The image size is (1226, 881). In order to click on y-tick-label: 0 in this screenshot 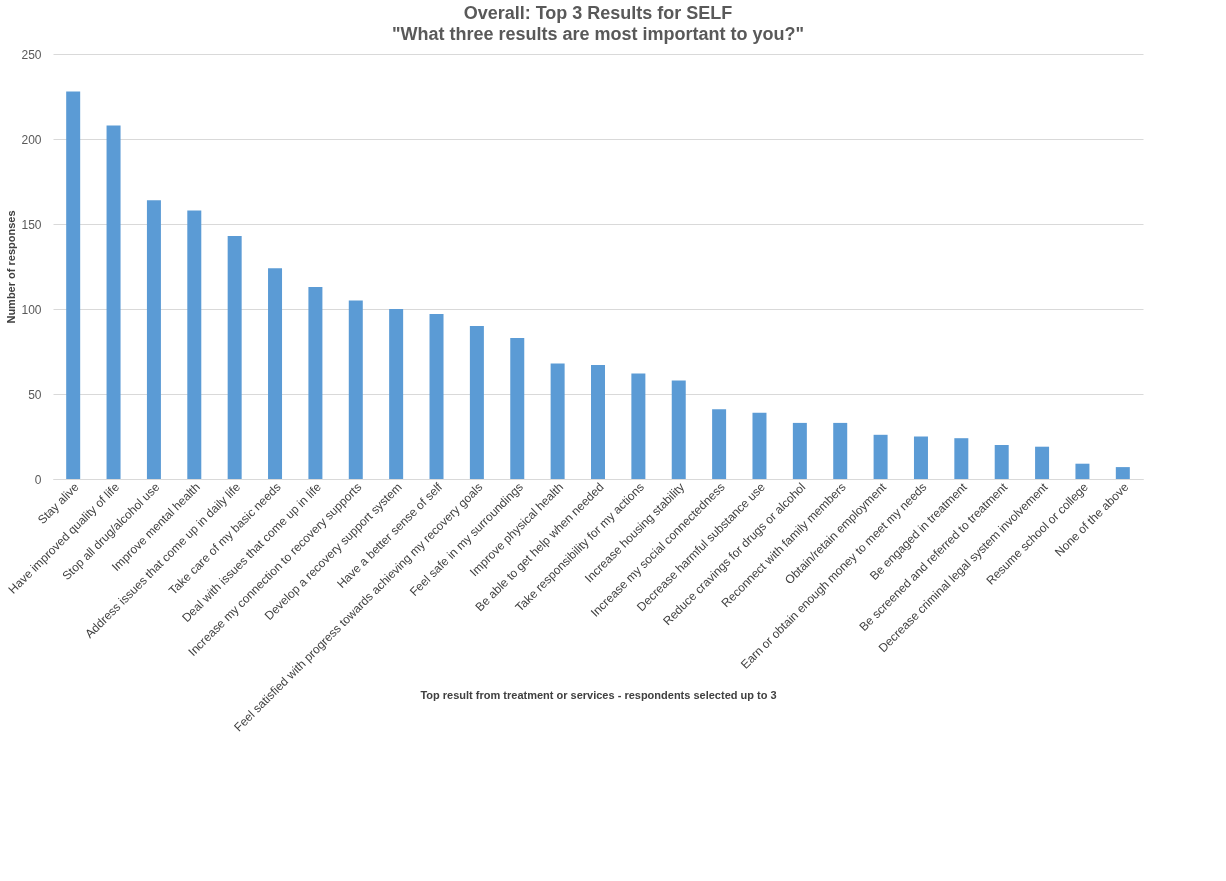, I will do `click(38, 479)`.